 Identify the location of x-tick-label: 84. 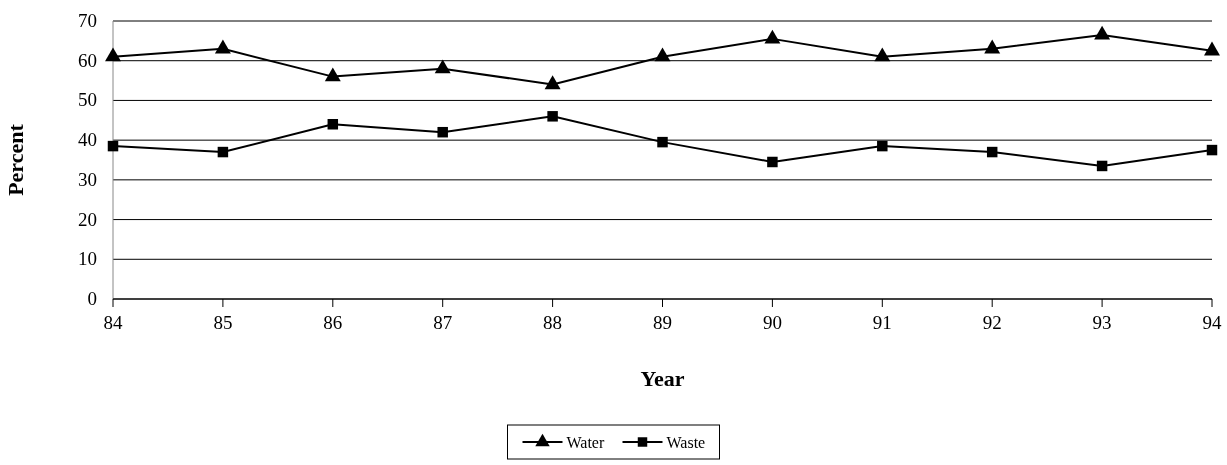
(113, 322).